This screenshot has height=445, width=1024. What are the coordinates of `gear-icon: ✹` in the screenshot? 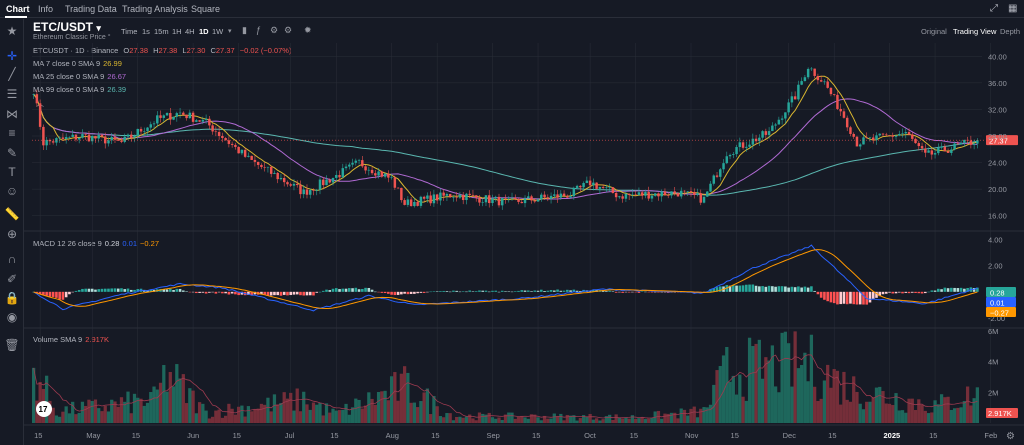 It's located at (308, 30).